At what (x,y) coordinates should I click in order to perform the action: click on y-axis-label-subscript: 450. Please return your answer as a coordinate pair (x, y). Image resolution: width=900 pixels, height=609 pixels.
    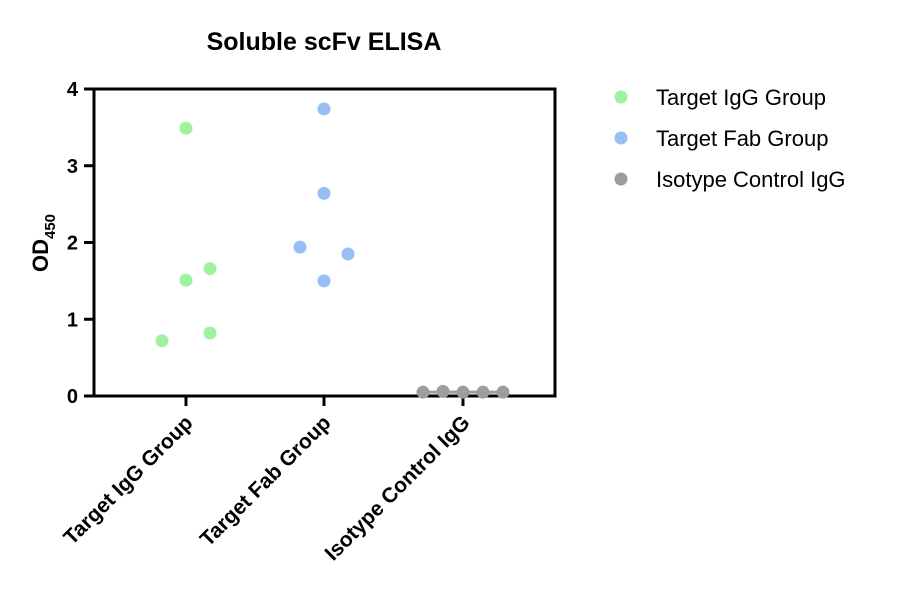
    Looking at the image, I should click on (50, 226).